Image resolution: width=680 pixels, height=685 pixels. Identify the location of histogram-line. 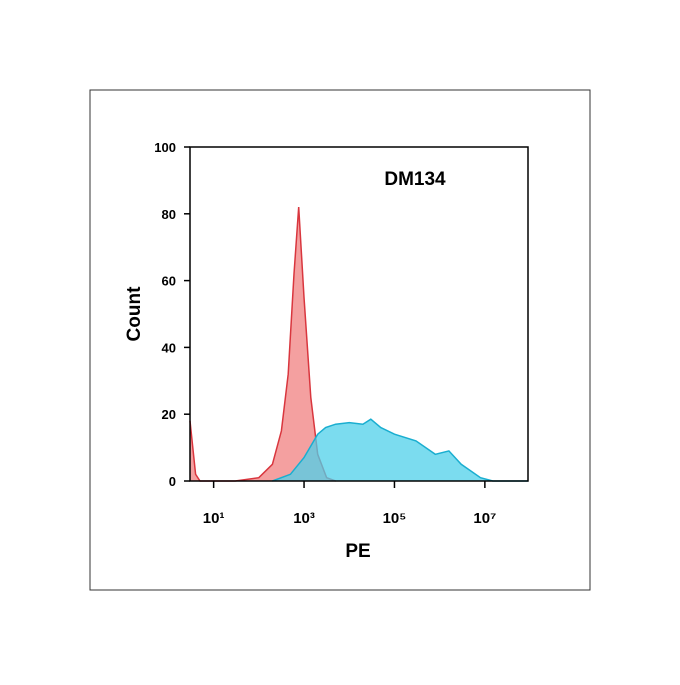
(400, 450).